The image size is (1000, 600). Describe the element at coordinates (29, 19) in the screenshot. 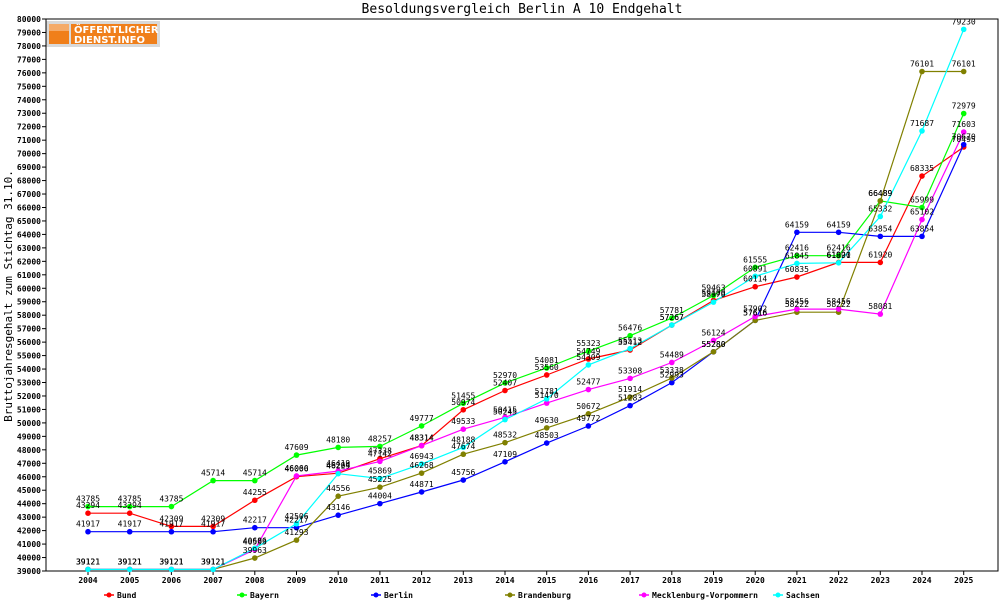

I see `y-tick-label: 80000` at that location.